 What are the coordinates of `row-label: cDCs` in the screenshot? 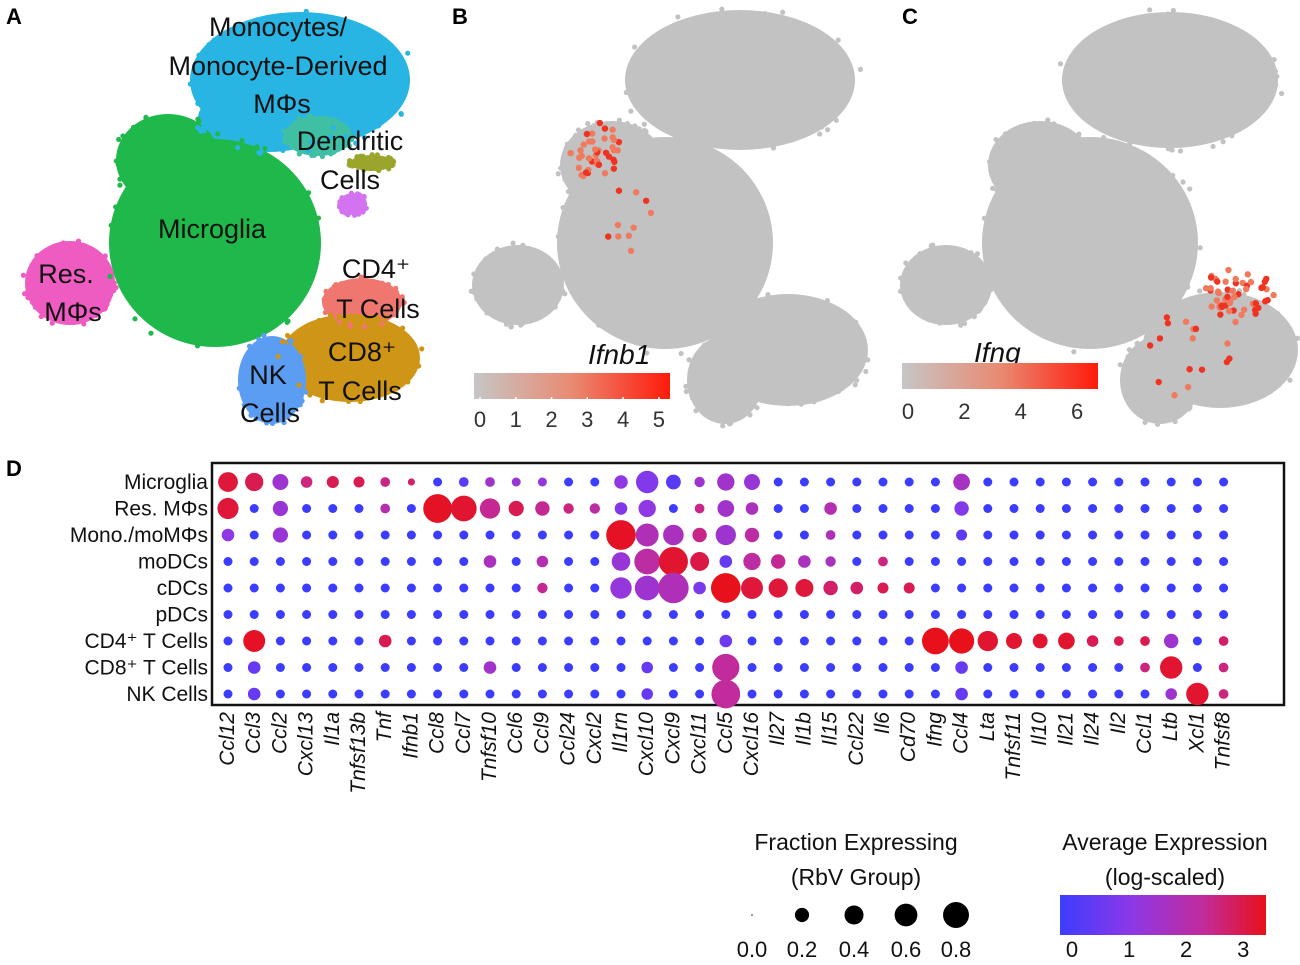 It's located at (182, 588).